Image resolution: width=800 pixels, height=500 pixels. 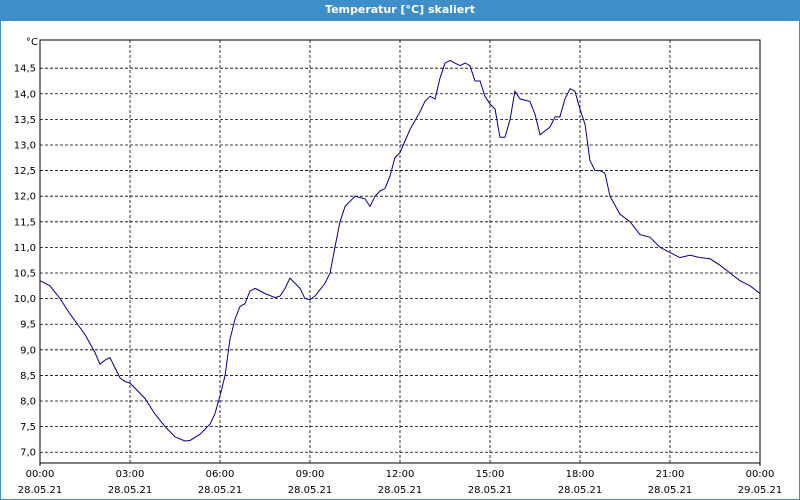 I want to click on y-tick-label: 7,5, so click(x=28, y=427).